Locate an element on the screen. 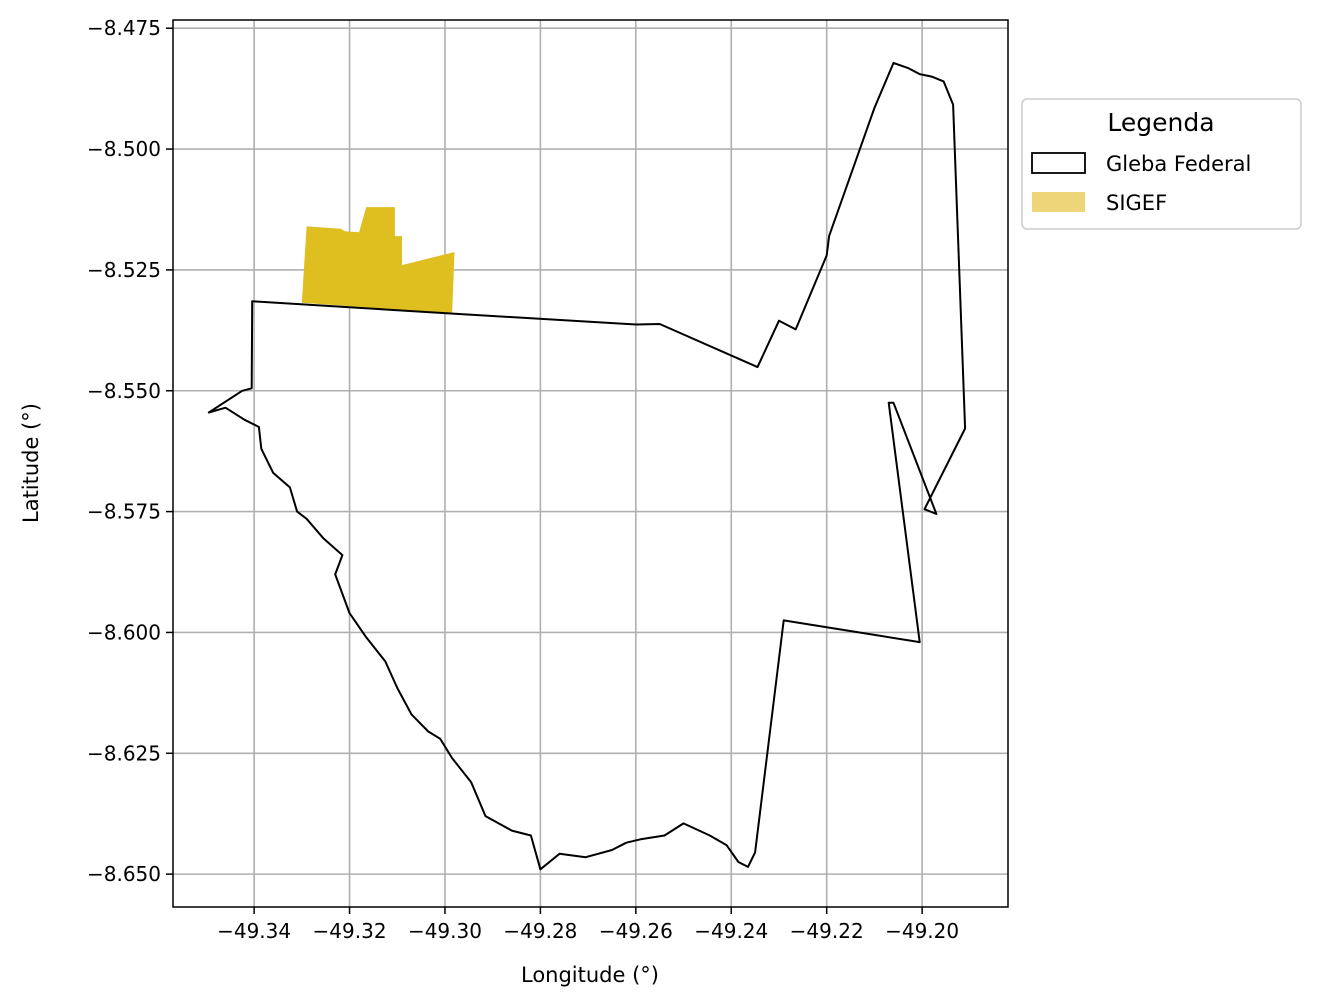 The width and height of the screenshot is (1320, 1008). x-tick-label: −49.20 is located at coordinates (922, 931).